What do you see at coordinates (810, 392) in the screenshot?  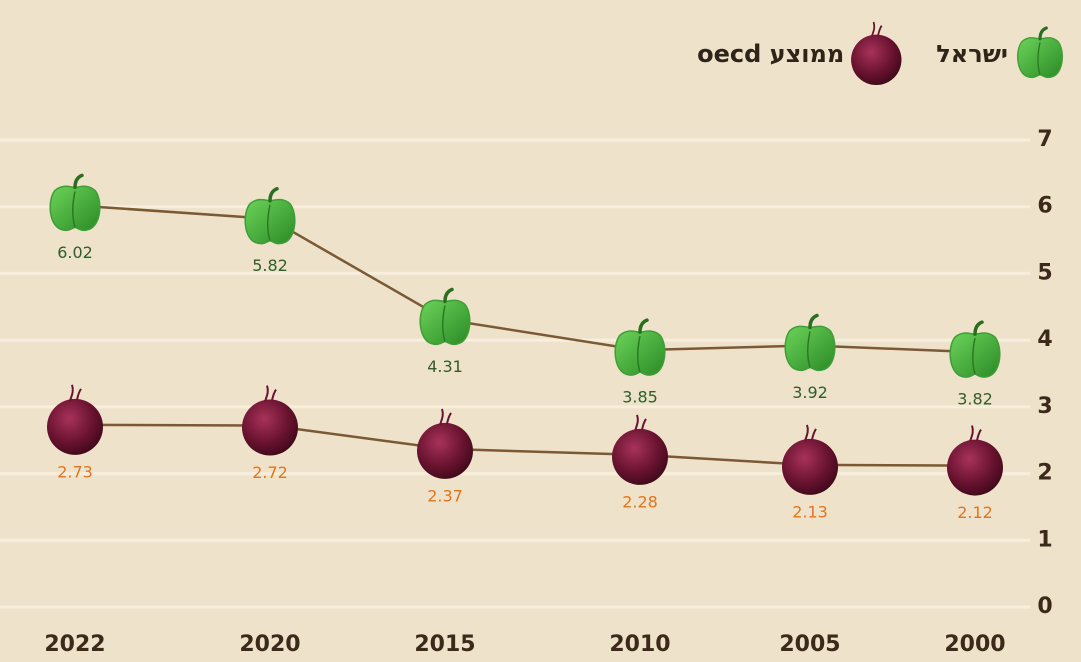 I see `value-label: 3.92` at bounding box center [810, 392].